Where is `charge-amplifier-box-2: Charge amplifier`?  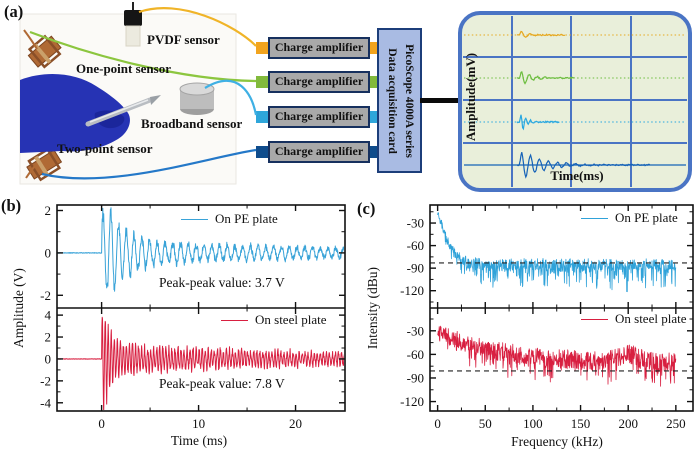 charge-amplifier-box-2: Charge amplifier is located at coordinates (319, 82).